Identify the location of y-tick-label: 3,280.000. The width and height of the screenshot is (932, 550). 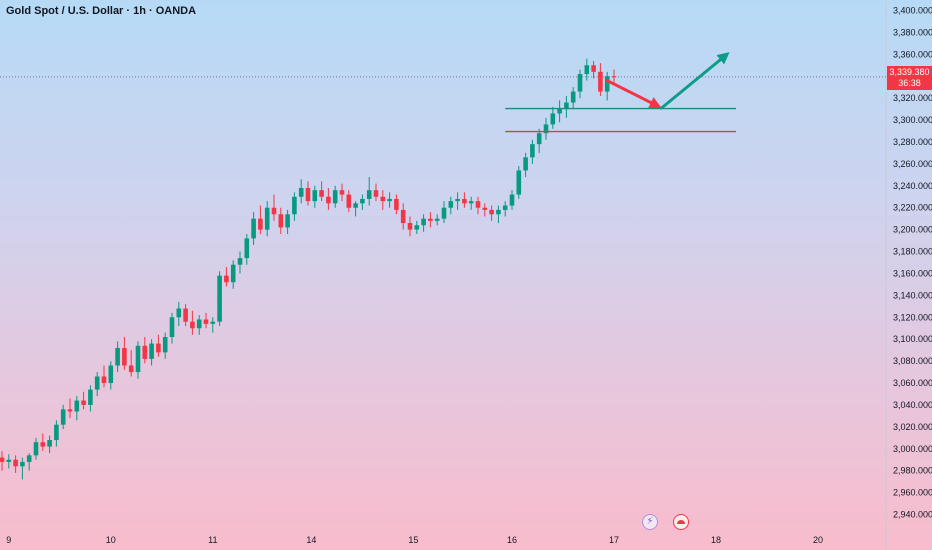
(912, 142).